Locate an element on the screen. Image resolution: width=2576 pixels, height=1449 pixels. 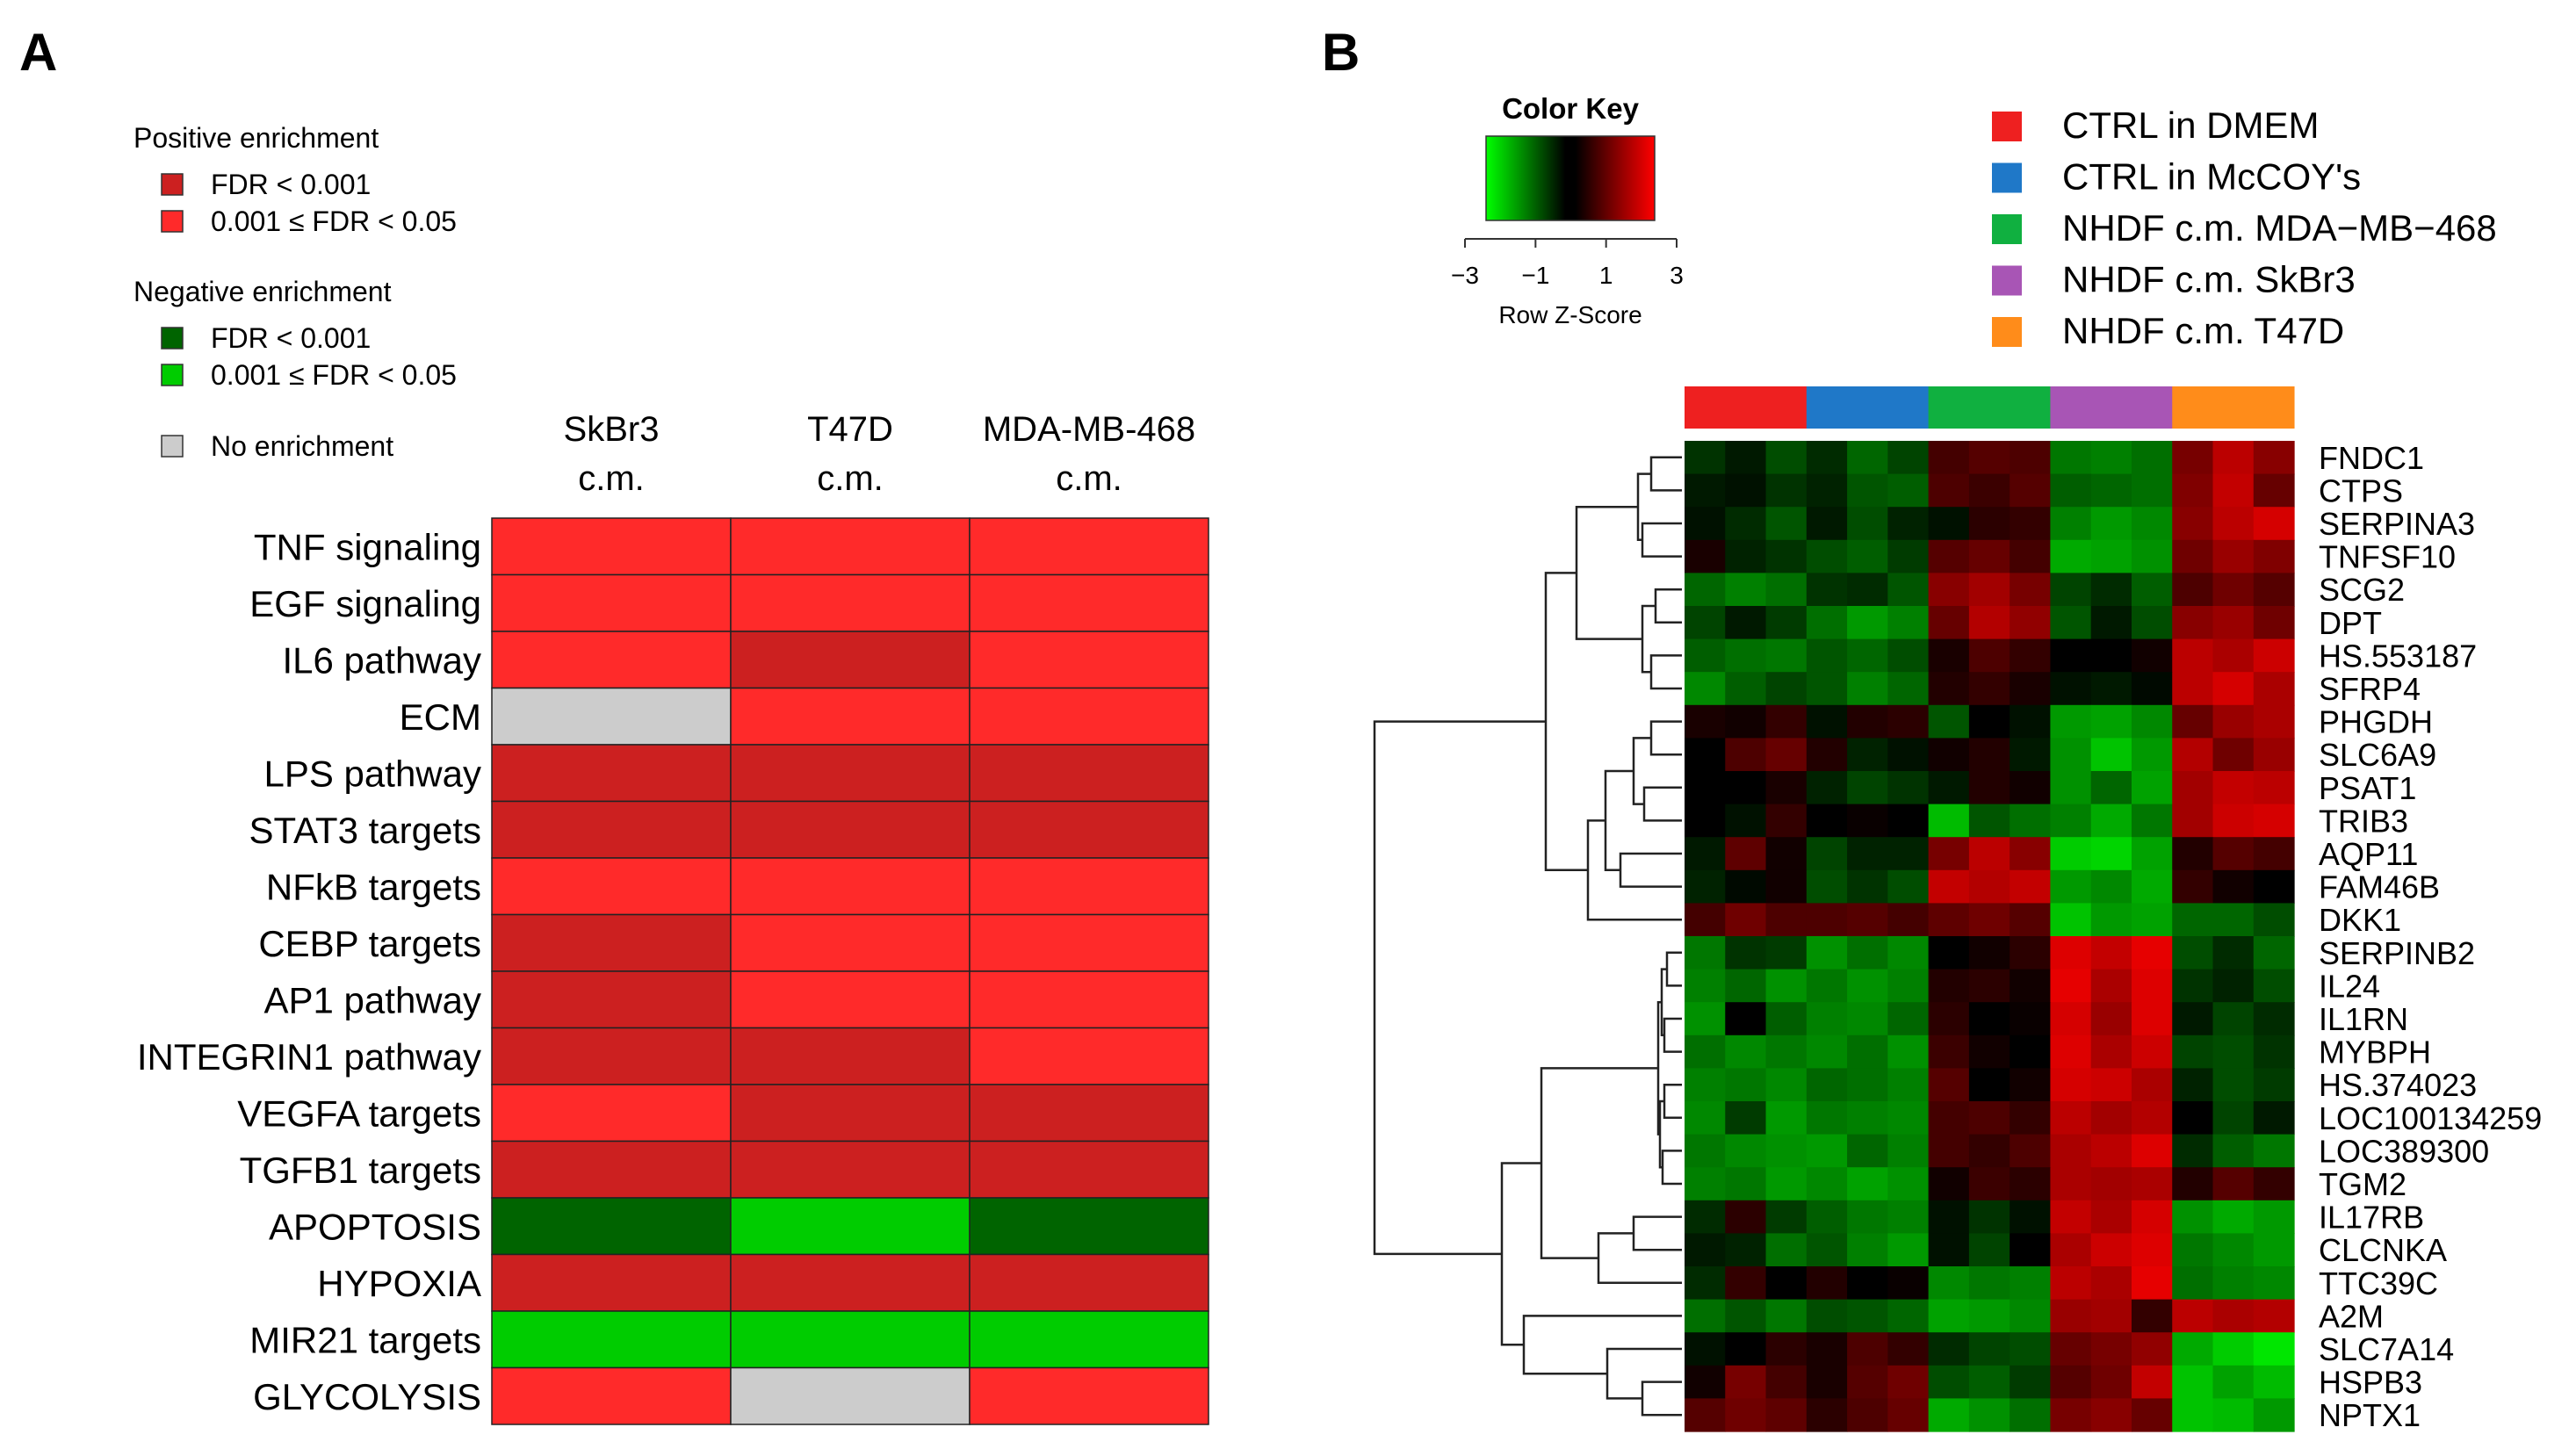
group-legend-label-4: NHDF c.m. T47D is located at coordinates (2203, 330).